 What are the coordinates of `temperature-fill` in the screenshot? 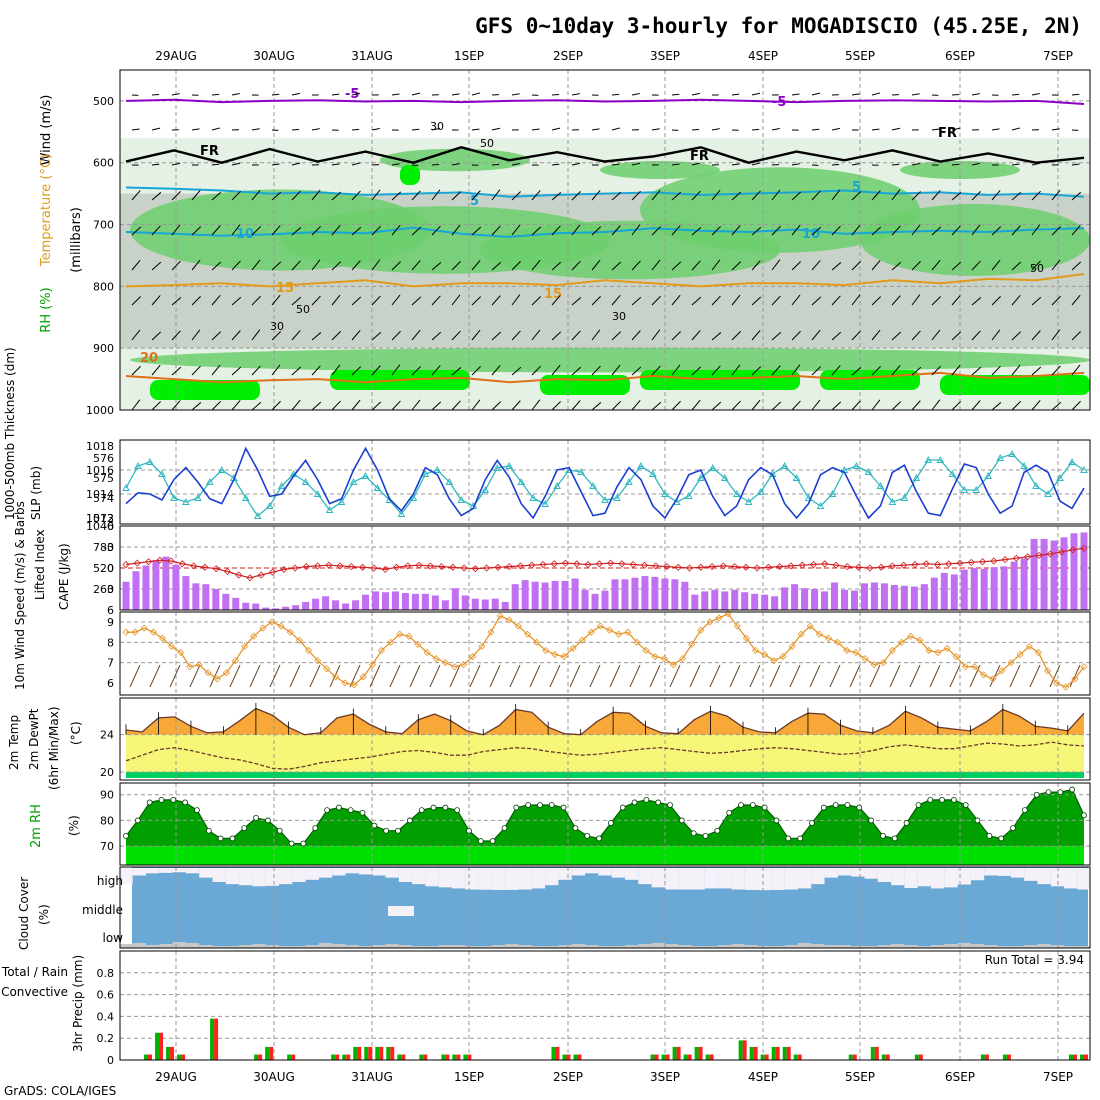 It's located at (605, 721).